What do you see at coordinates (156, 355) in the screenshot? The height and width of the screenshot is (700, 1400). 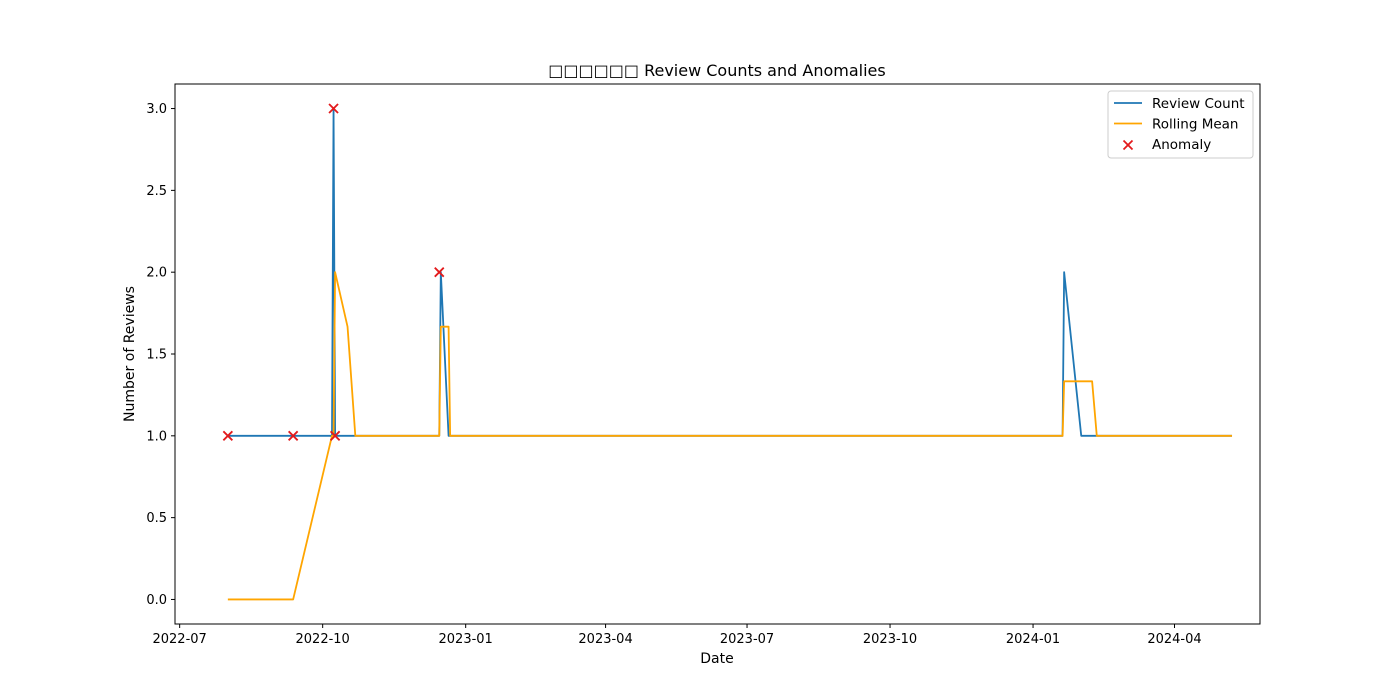 I see `y-tick-label: 1.5` at bounding box center [156, 355].